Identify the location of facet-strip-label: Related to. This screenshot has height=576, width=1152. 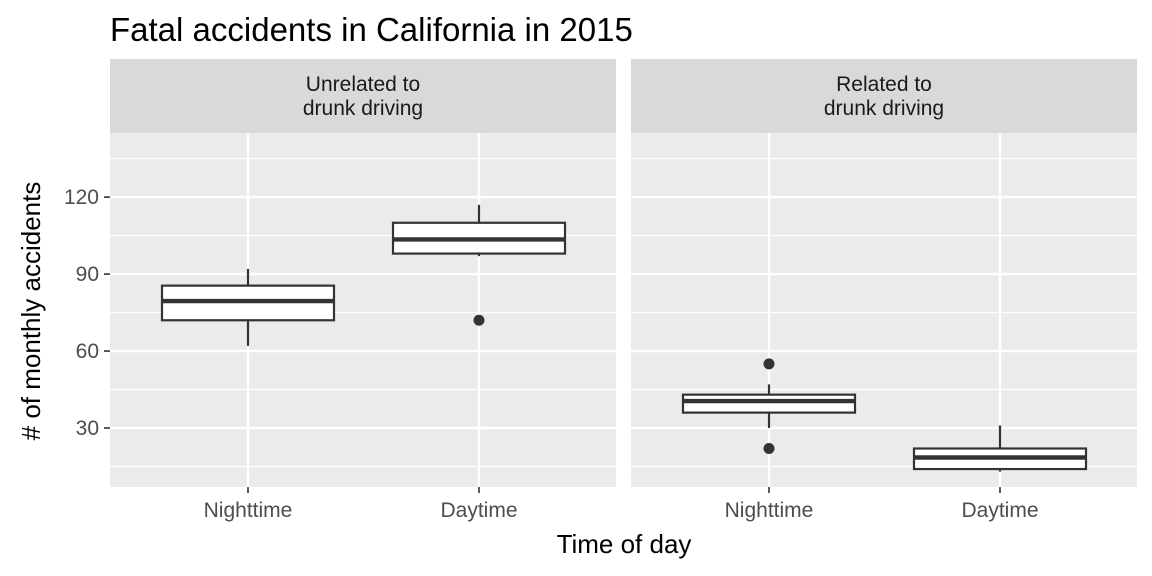
(884, 84).